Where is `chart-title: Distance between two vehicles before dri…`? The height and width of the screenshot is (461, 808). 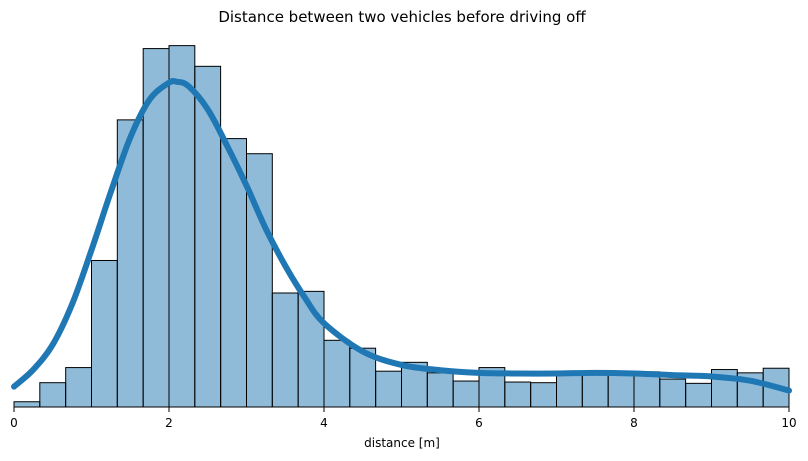 chart-title: Distance between two vehicles before dri… is located at coordinates (402, 17).